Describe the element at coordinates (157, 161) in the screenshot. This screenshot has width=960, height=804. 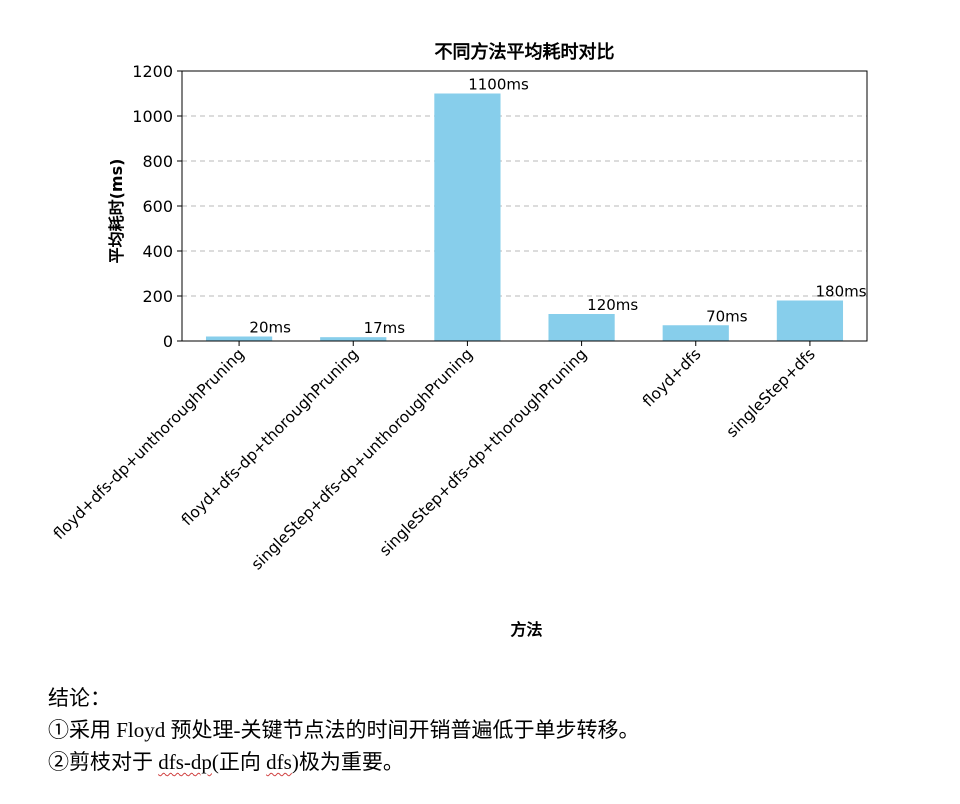
I see `y-tick-label-4: 800` at that location.